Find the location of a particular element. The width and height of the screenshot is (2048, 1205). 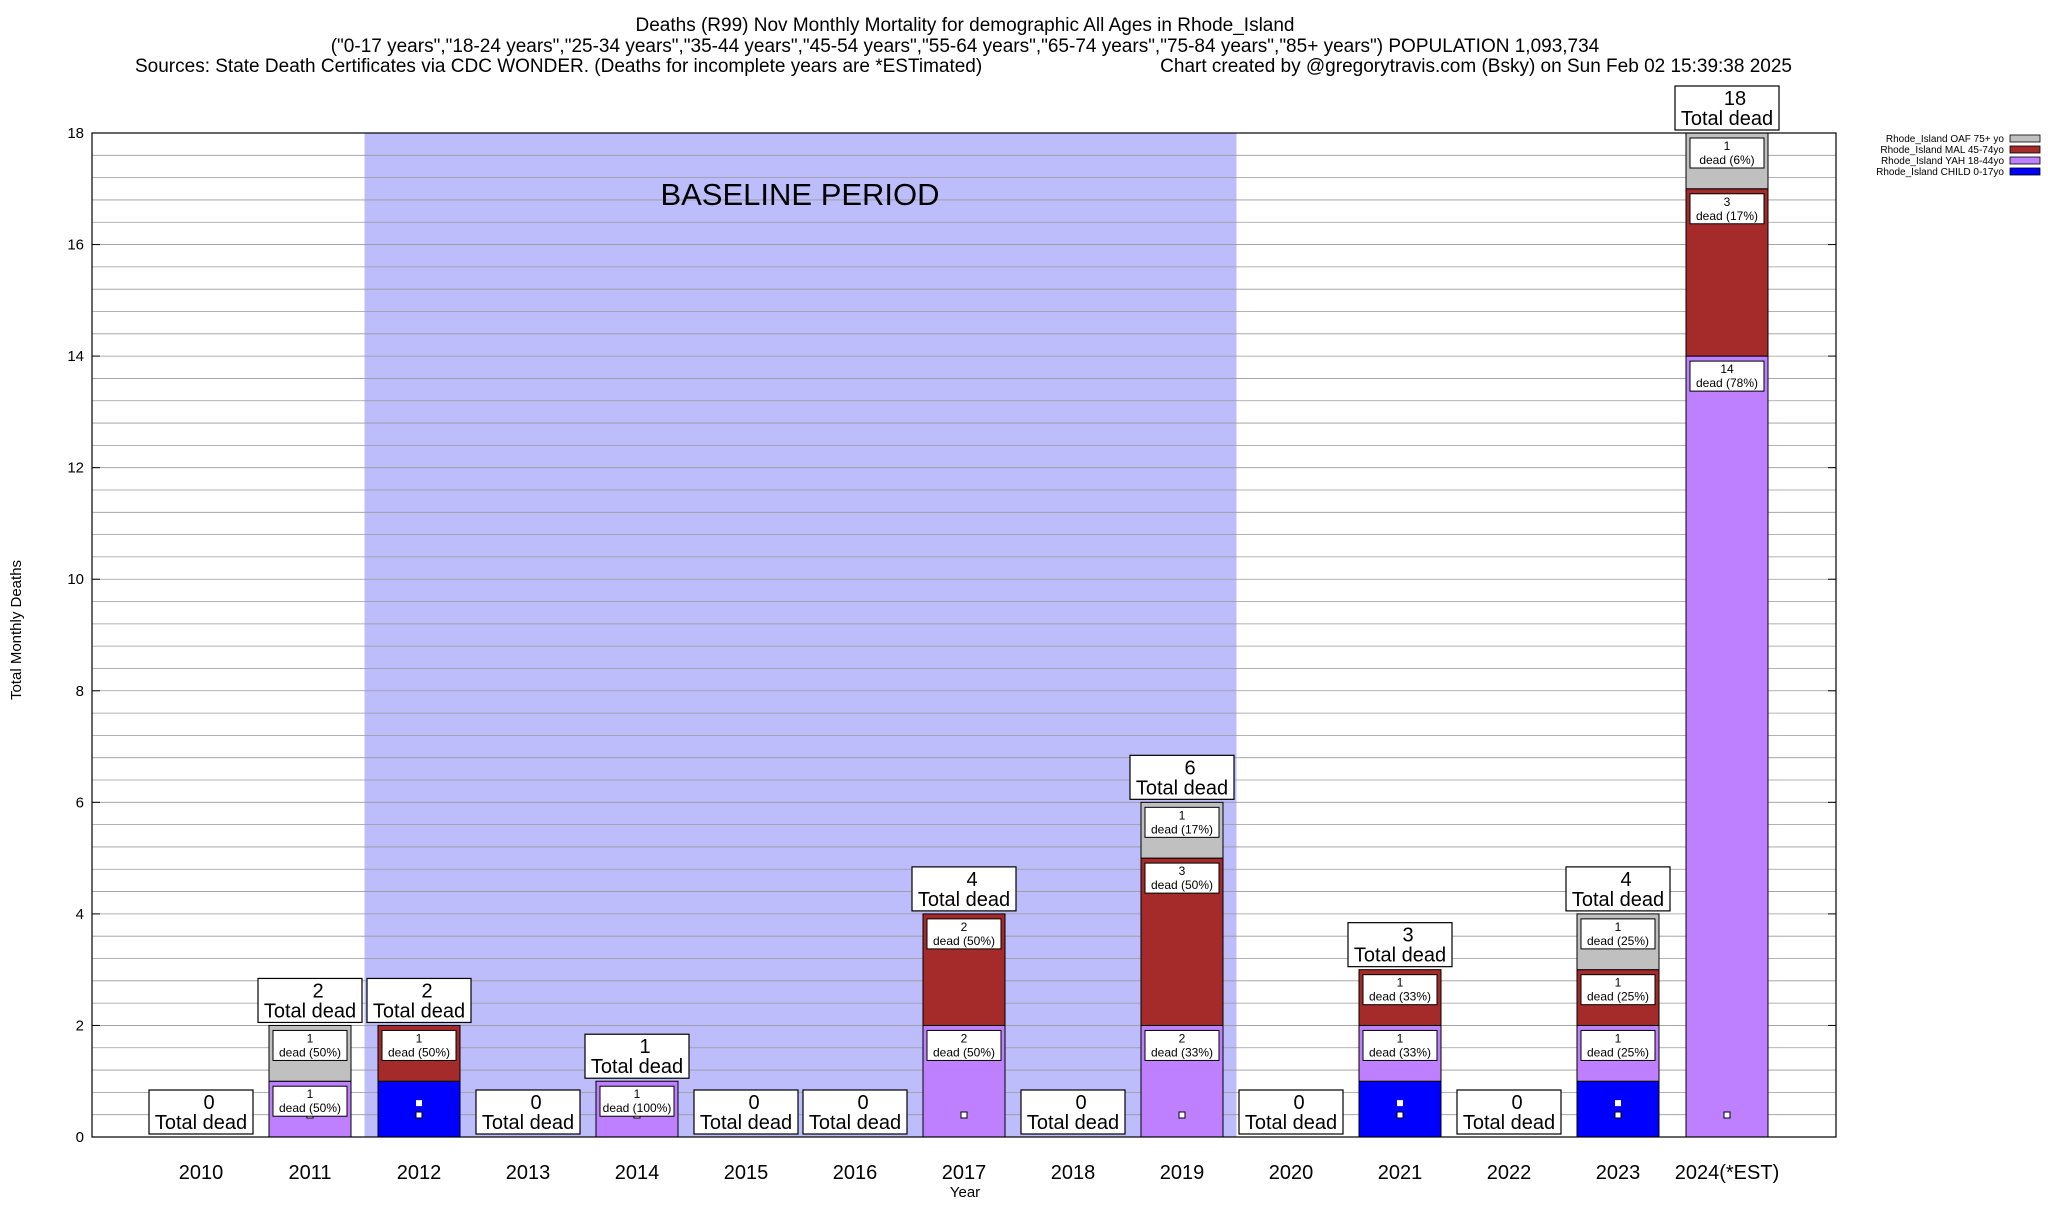

x-tick-label: 2020 is located at coordinates (1291, 1173).